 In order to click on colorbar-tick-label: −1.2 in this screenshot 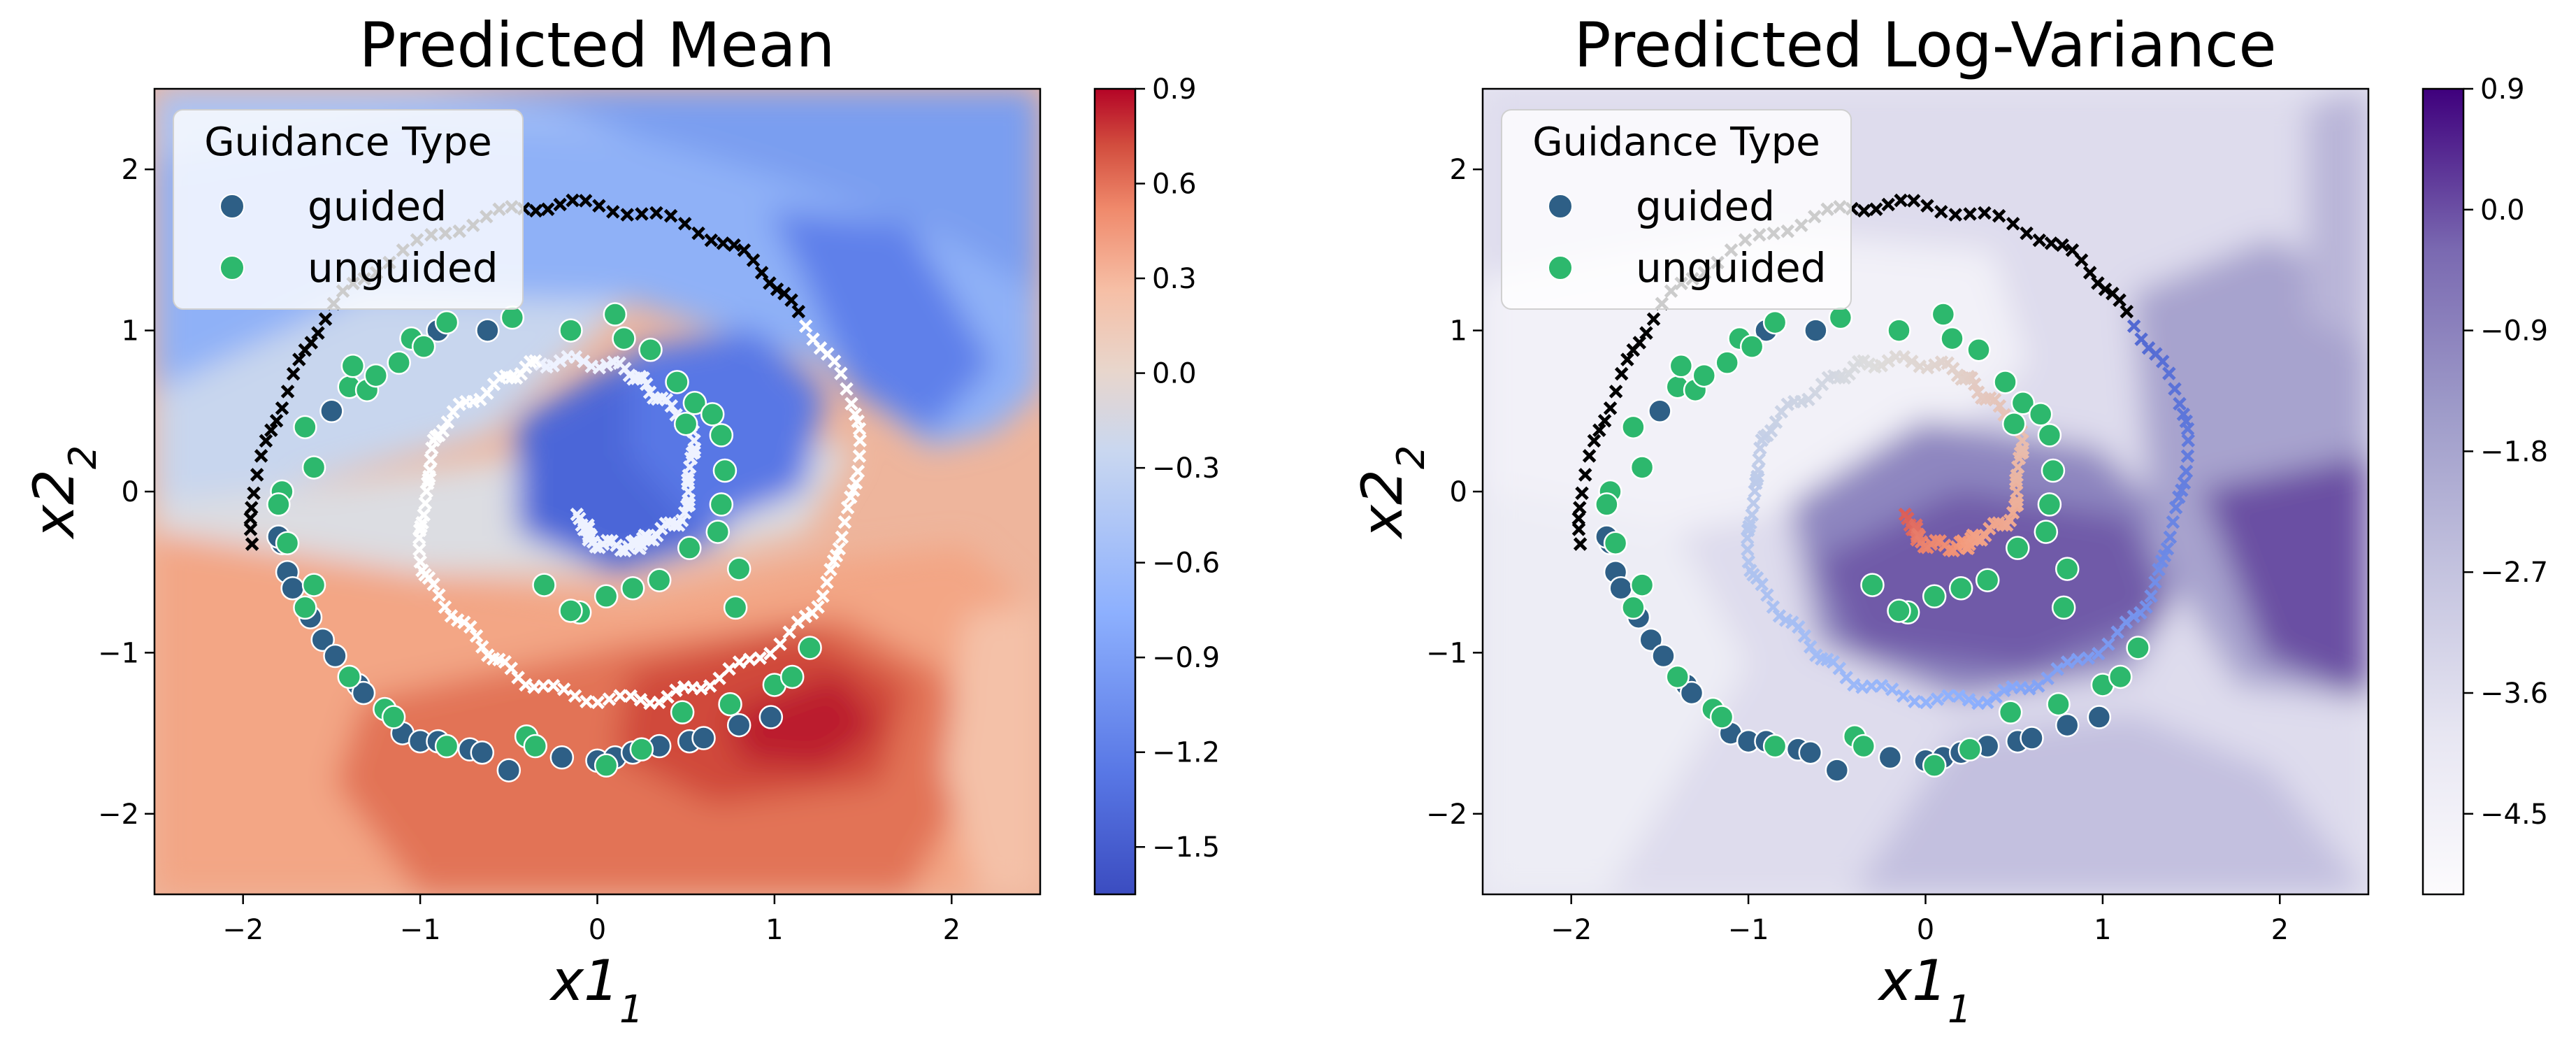, I will do `click(1186, 753)`.